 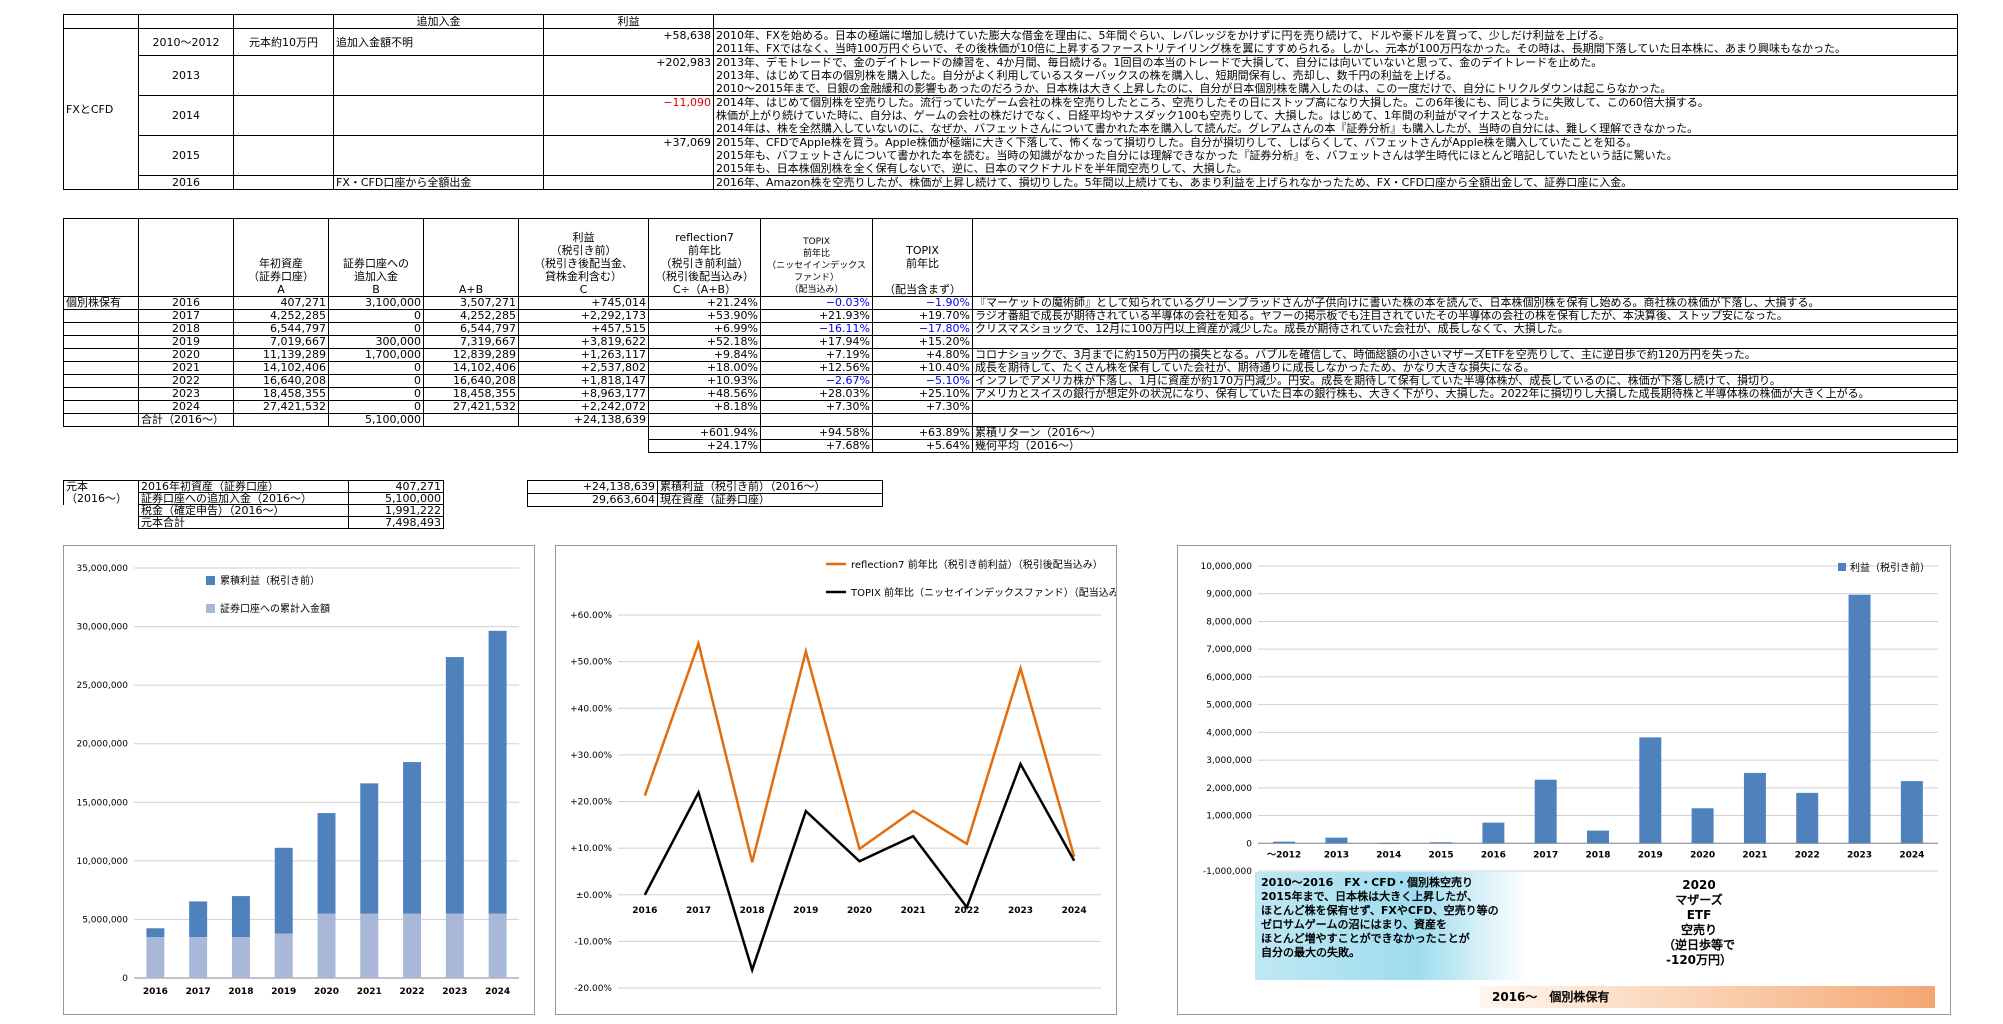 What do you see at coordinates (254, 510) in the screenshot?
I see `principal-row: 税金（確定申告）（2016〜） 1,991,222` at bounding box center [254, 510].